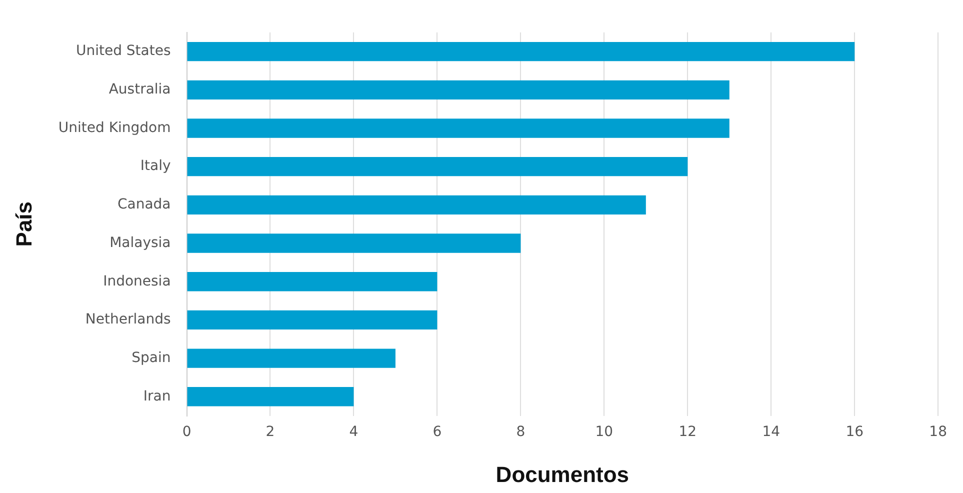 The width and height of the screenshot is (963, 493). What do you see at coordinates (128, 320) in the screenshot?
I see `y-tick-label: Netherlands` at bounding box center [128, 320].